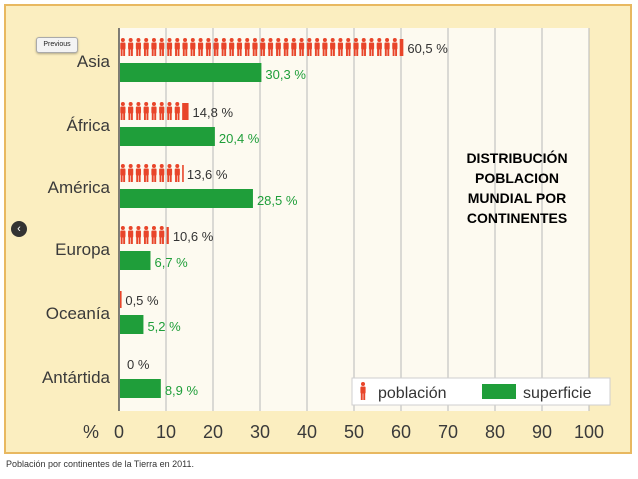 This screenshot has height=479, width=638. Describe the element at coordinates (495, 432) in the screenshot. I see `x-tick-label: 80` at that location.